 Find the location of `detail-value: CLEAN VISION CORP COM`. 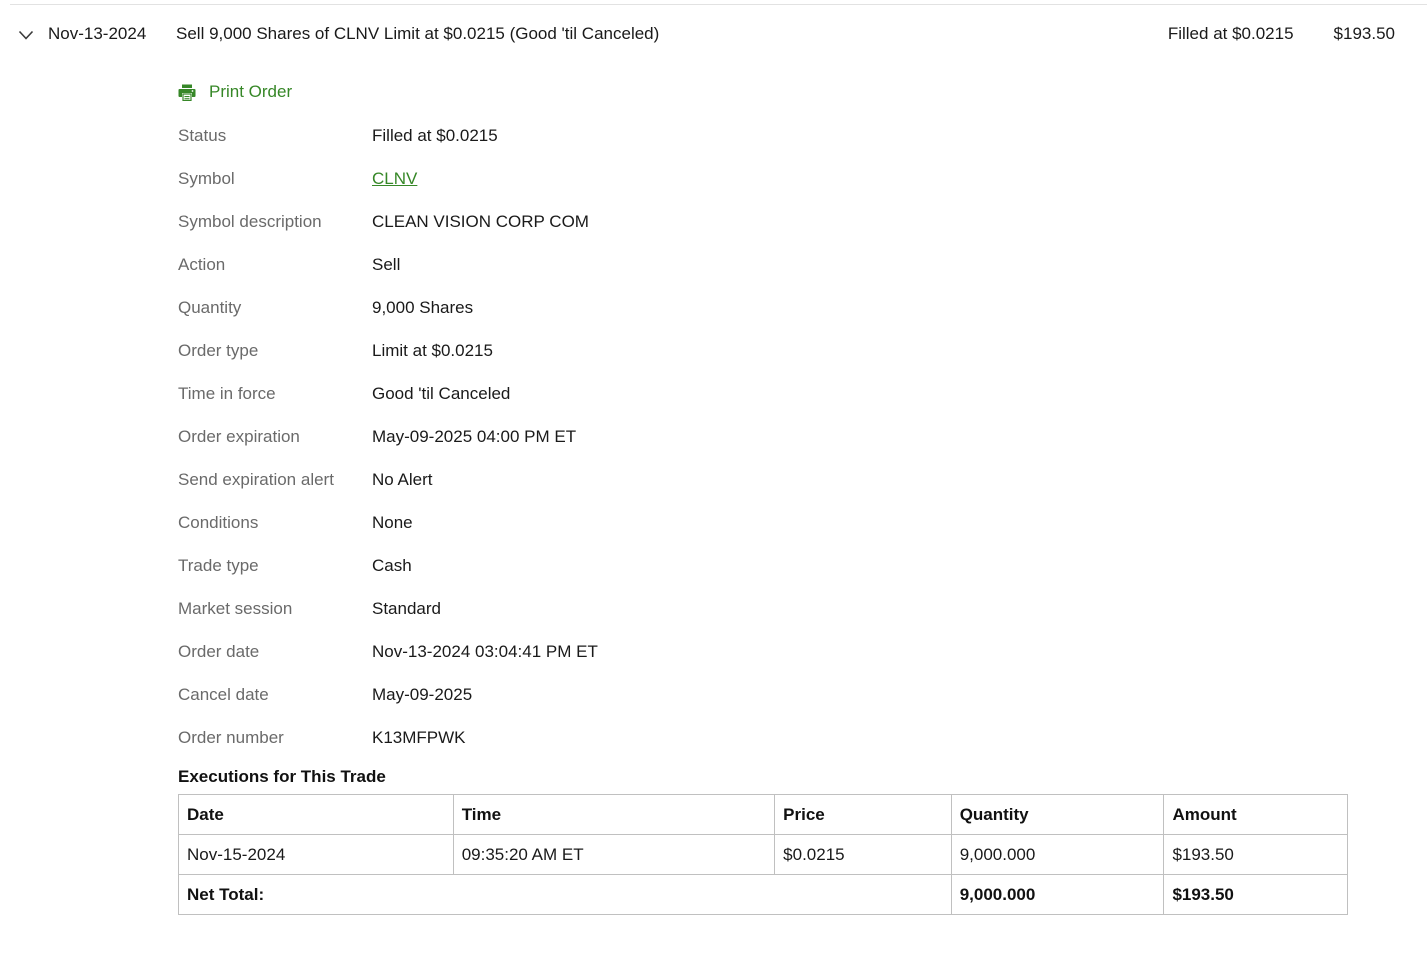

detail-value: CLEAN VISION CORP COM is located at coordinates (480, 221).